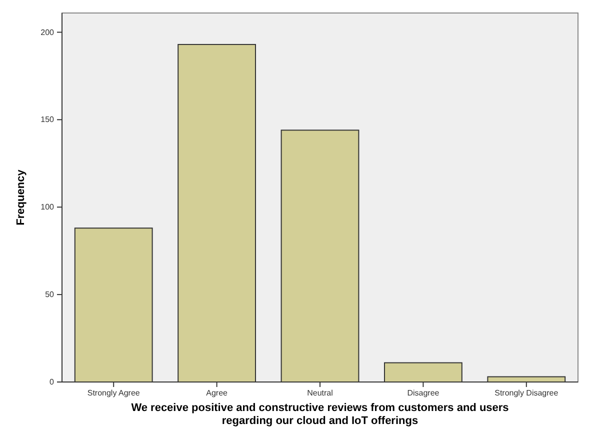 The width and height of the screenshot is (610, 442). I want to click on x-tick-label: Strongly Agree, so click(113, 393).